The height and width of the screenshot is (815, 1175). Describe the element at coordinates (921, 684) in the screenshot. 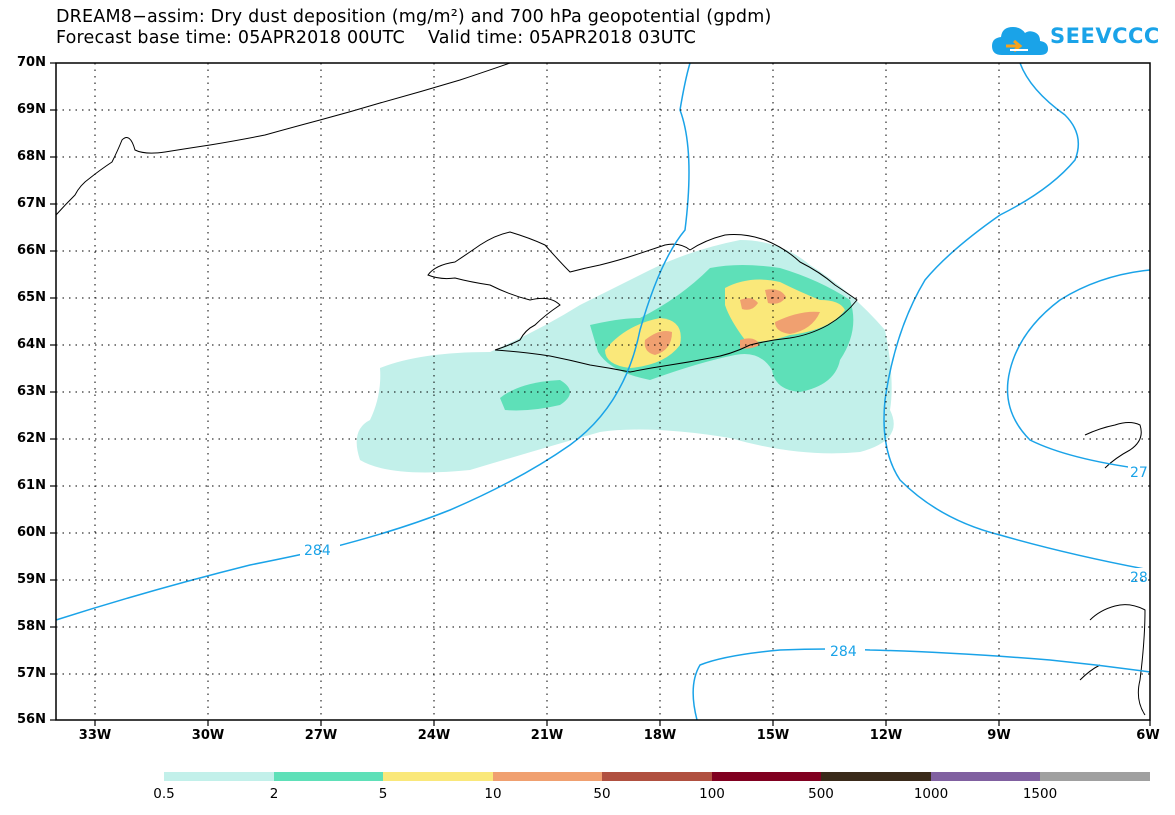

I see `contour-284-south` at that location.